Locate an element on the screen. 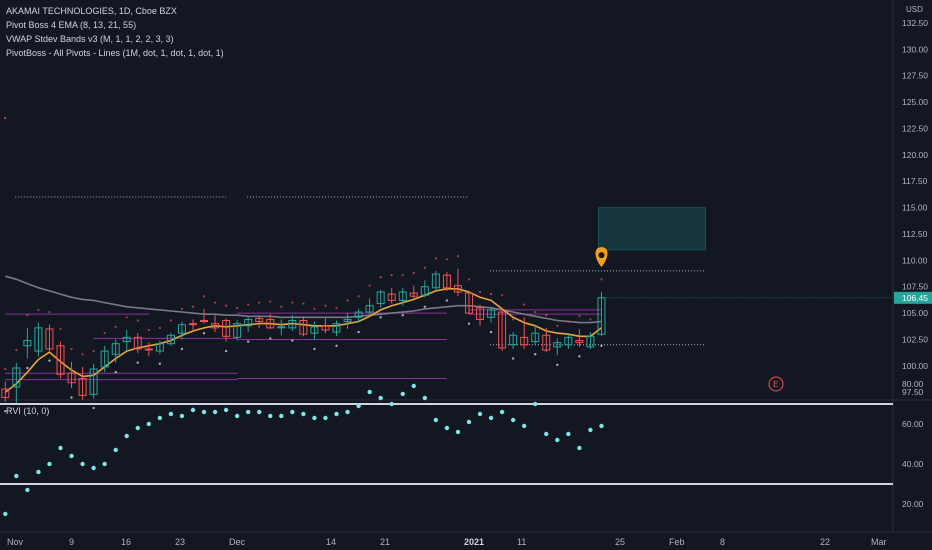  price-axis-currency: USD is located at coordinates (914, 9).